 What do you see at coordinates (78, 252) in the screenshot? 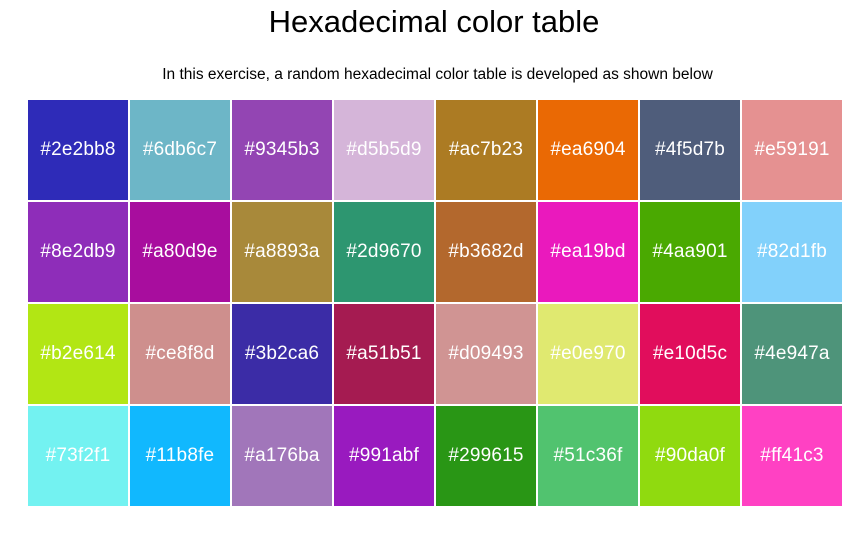
I see `color-cell: #8e2db9` at bounding box center [78, 252].